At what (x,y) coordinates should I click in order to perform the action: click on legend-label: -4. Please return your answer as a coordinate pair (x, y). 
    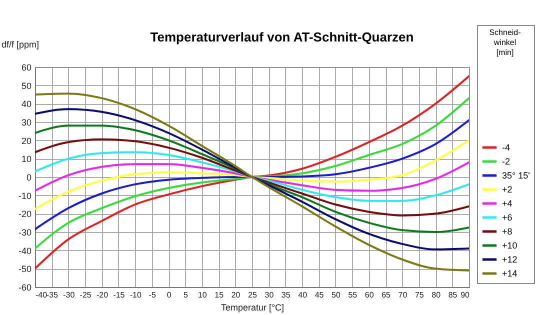
    Looking at the image, I should click on (506, 147).